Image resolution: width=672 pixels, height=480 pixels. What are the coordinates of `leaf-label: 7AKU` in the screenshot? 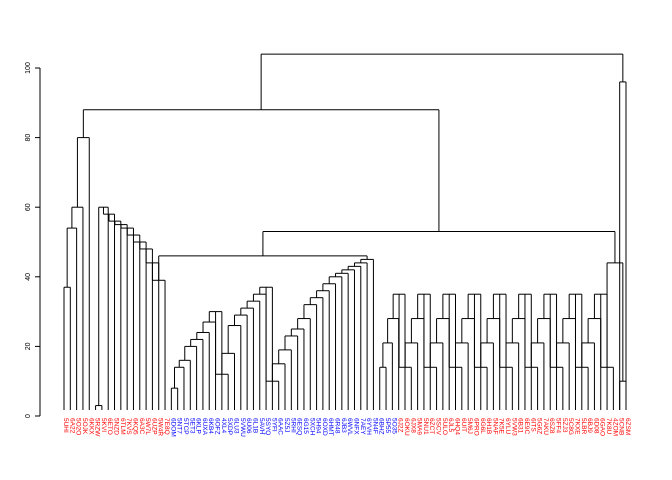 It's located at (545, 426).